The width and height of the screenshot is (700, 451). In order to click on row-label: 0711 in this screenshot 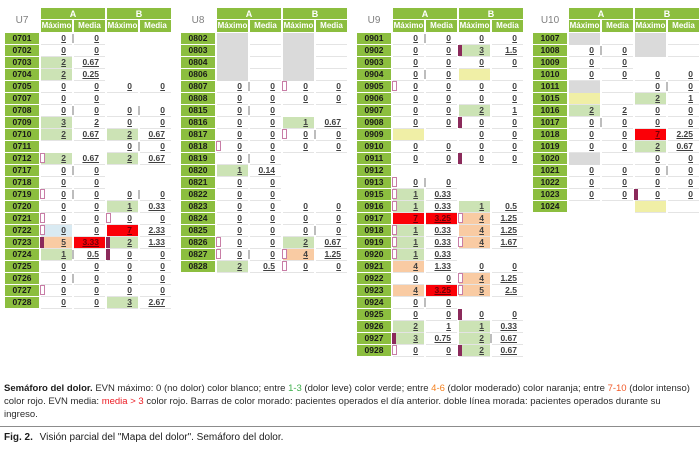, I will do `click(22, 147)`.